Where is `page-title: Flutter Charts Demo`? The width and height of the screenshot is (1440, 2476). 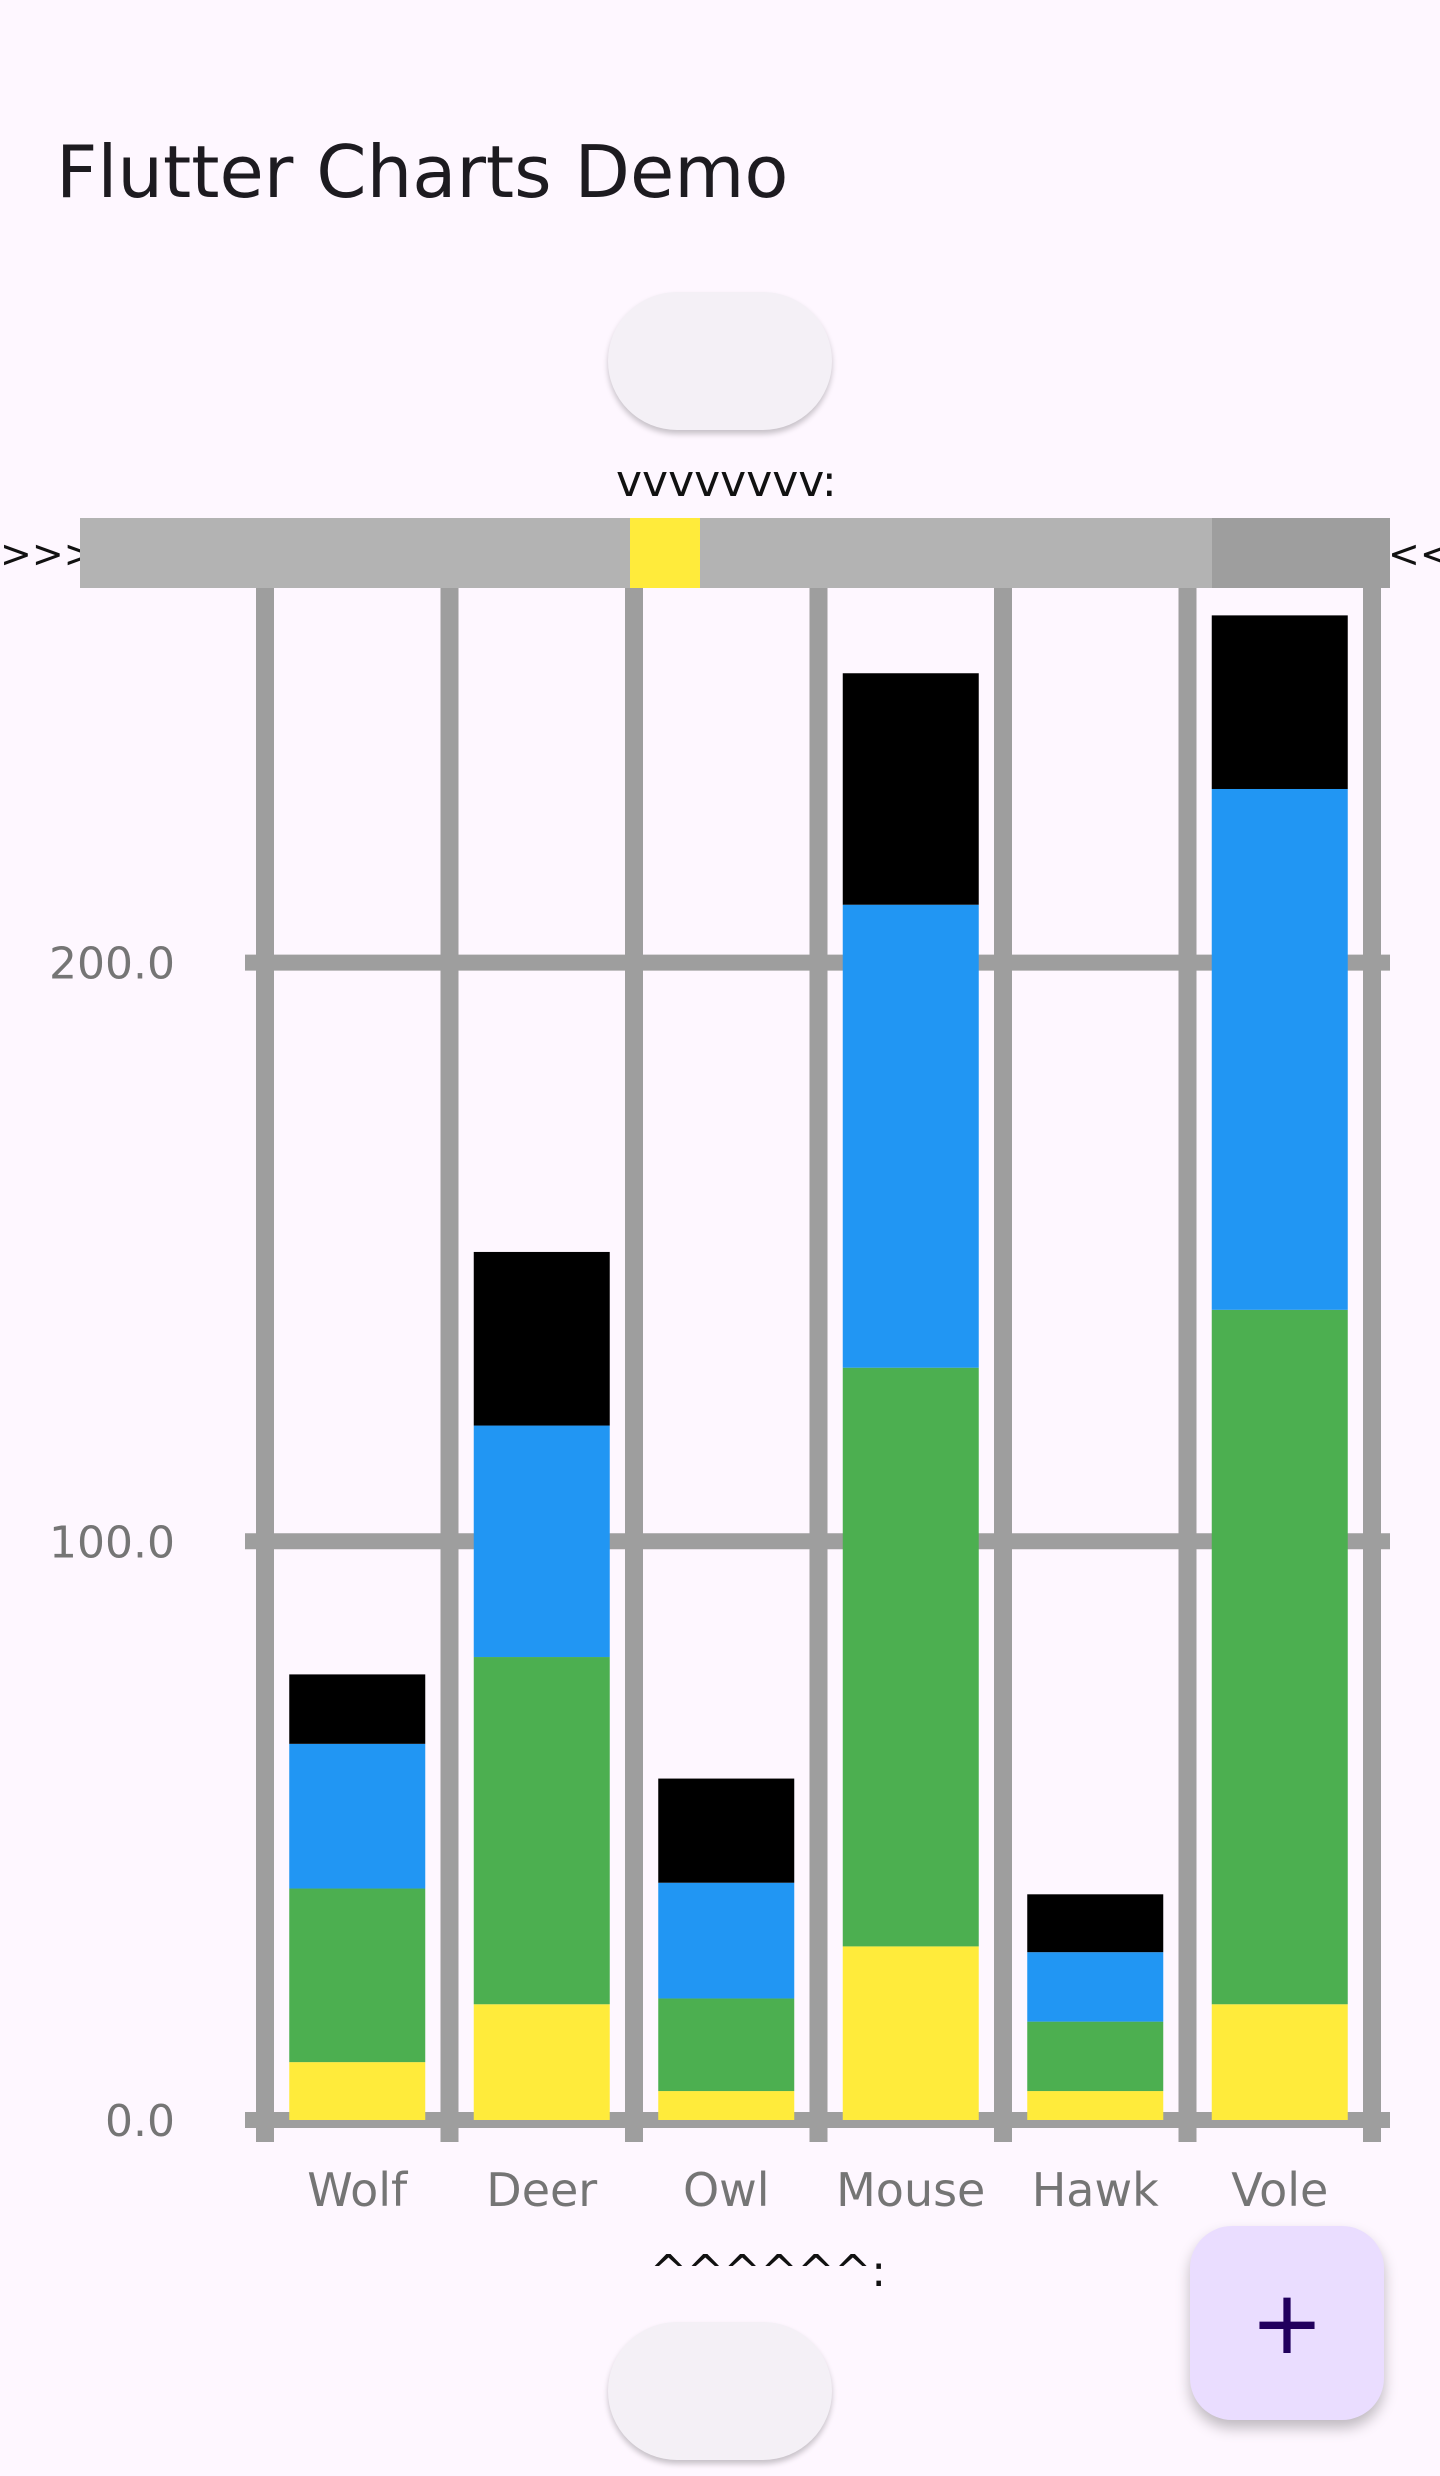
page-title: Flutter Charts Demo is located at coordinates (422, 172).